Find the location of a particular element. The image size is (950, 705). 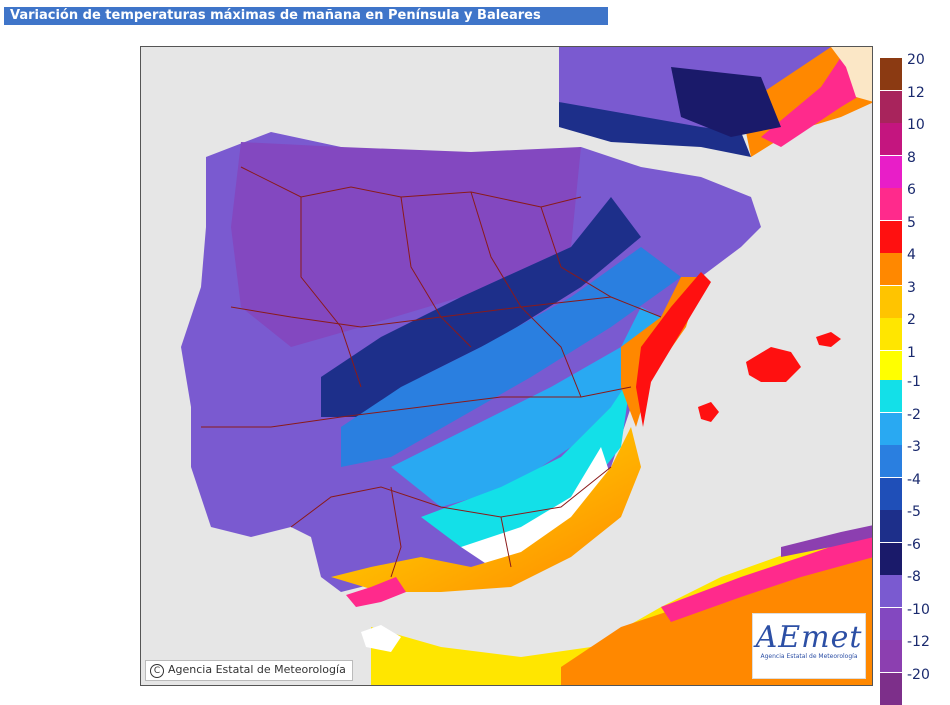

iberia-dark-band is located at coordinates (481, 307).